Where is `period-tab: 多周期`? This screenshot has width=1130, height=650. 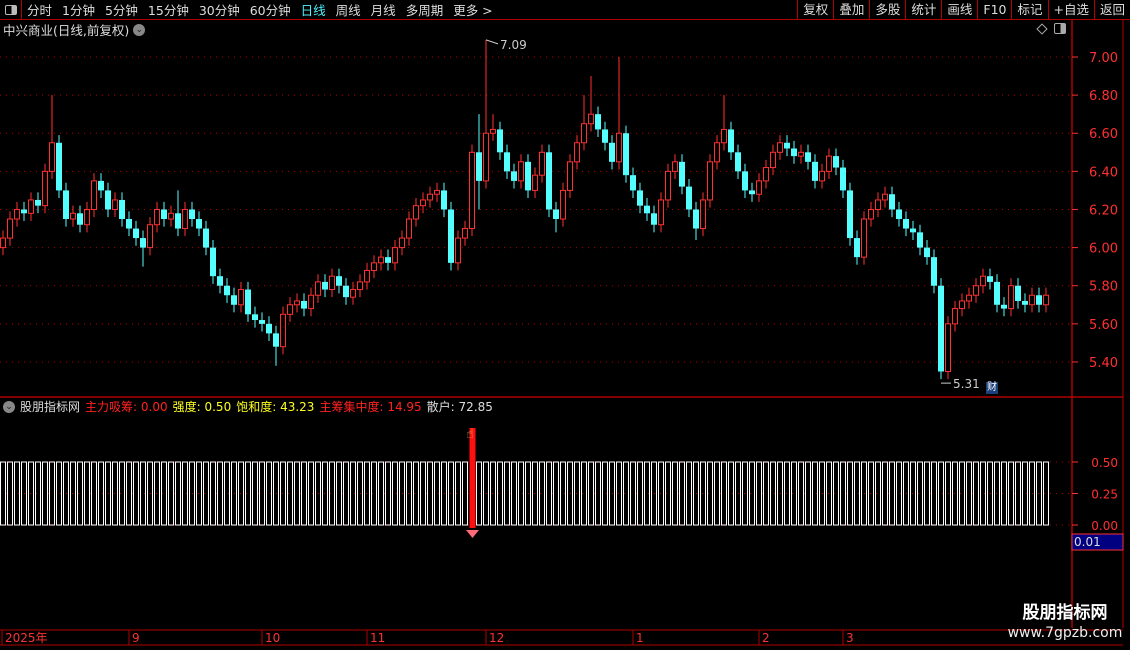
period-tab: 多周期 is located at coordinates (424, 10).